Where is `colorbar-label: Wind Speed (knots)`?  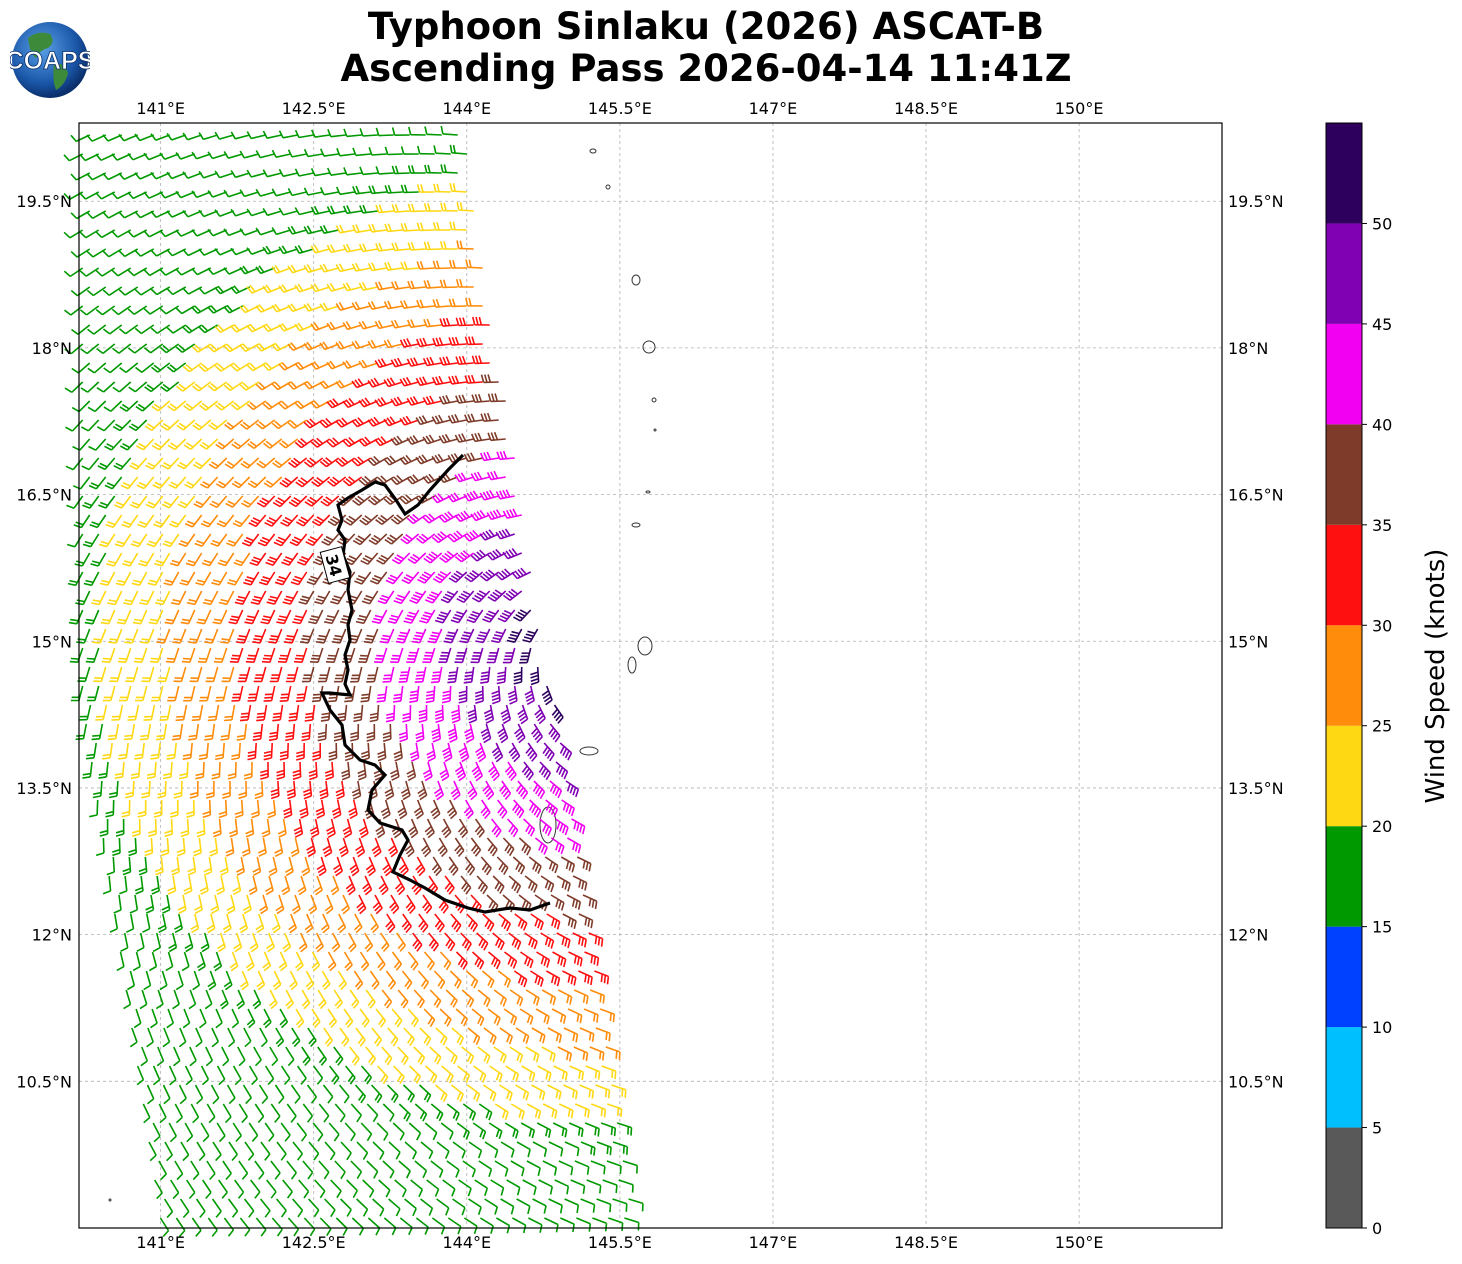 colorbar-label: Wind Speed (knots) is located at coordinates (1436, 676).